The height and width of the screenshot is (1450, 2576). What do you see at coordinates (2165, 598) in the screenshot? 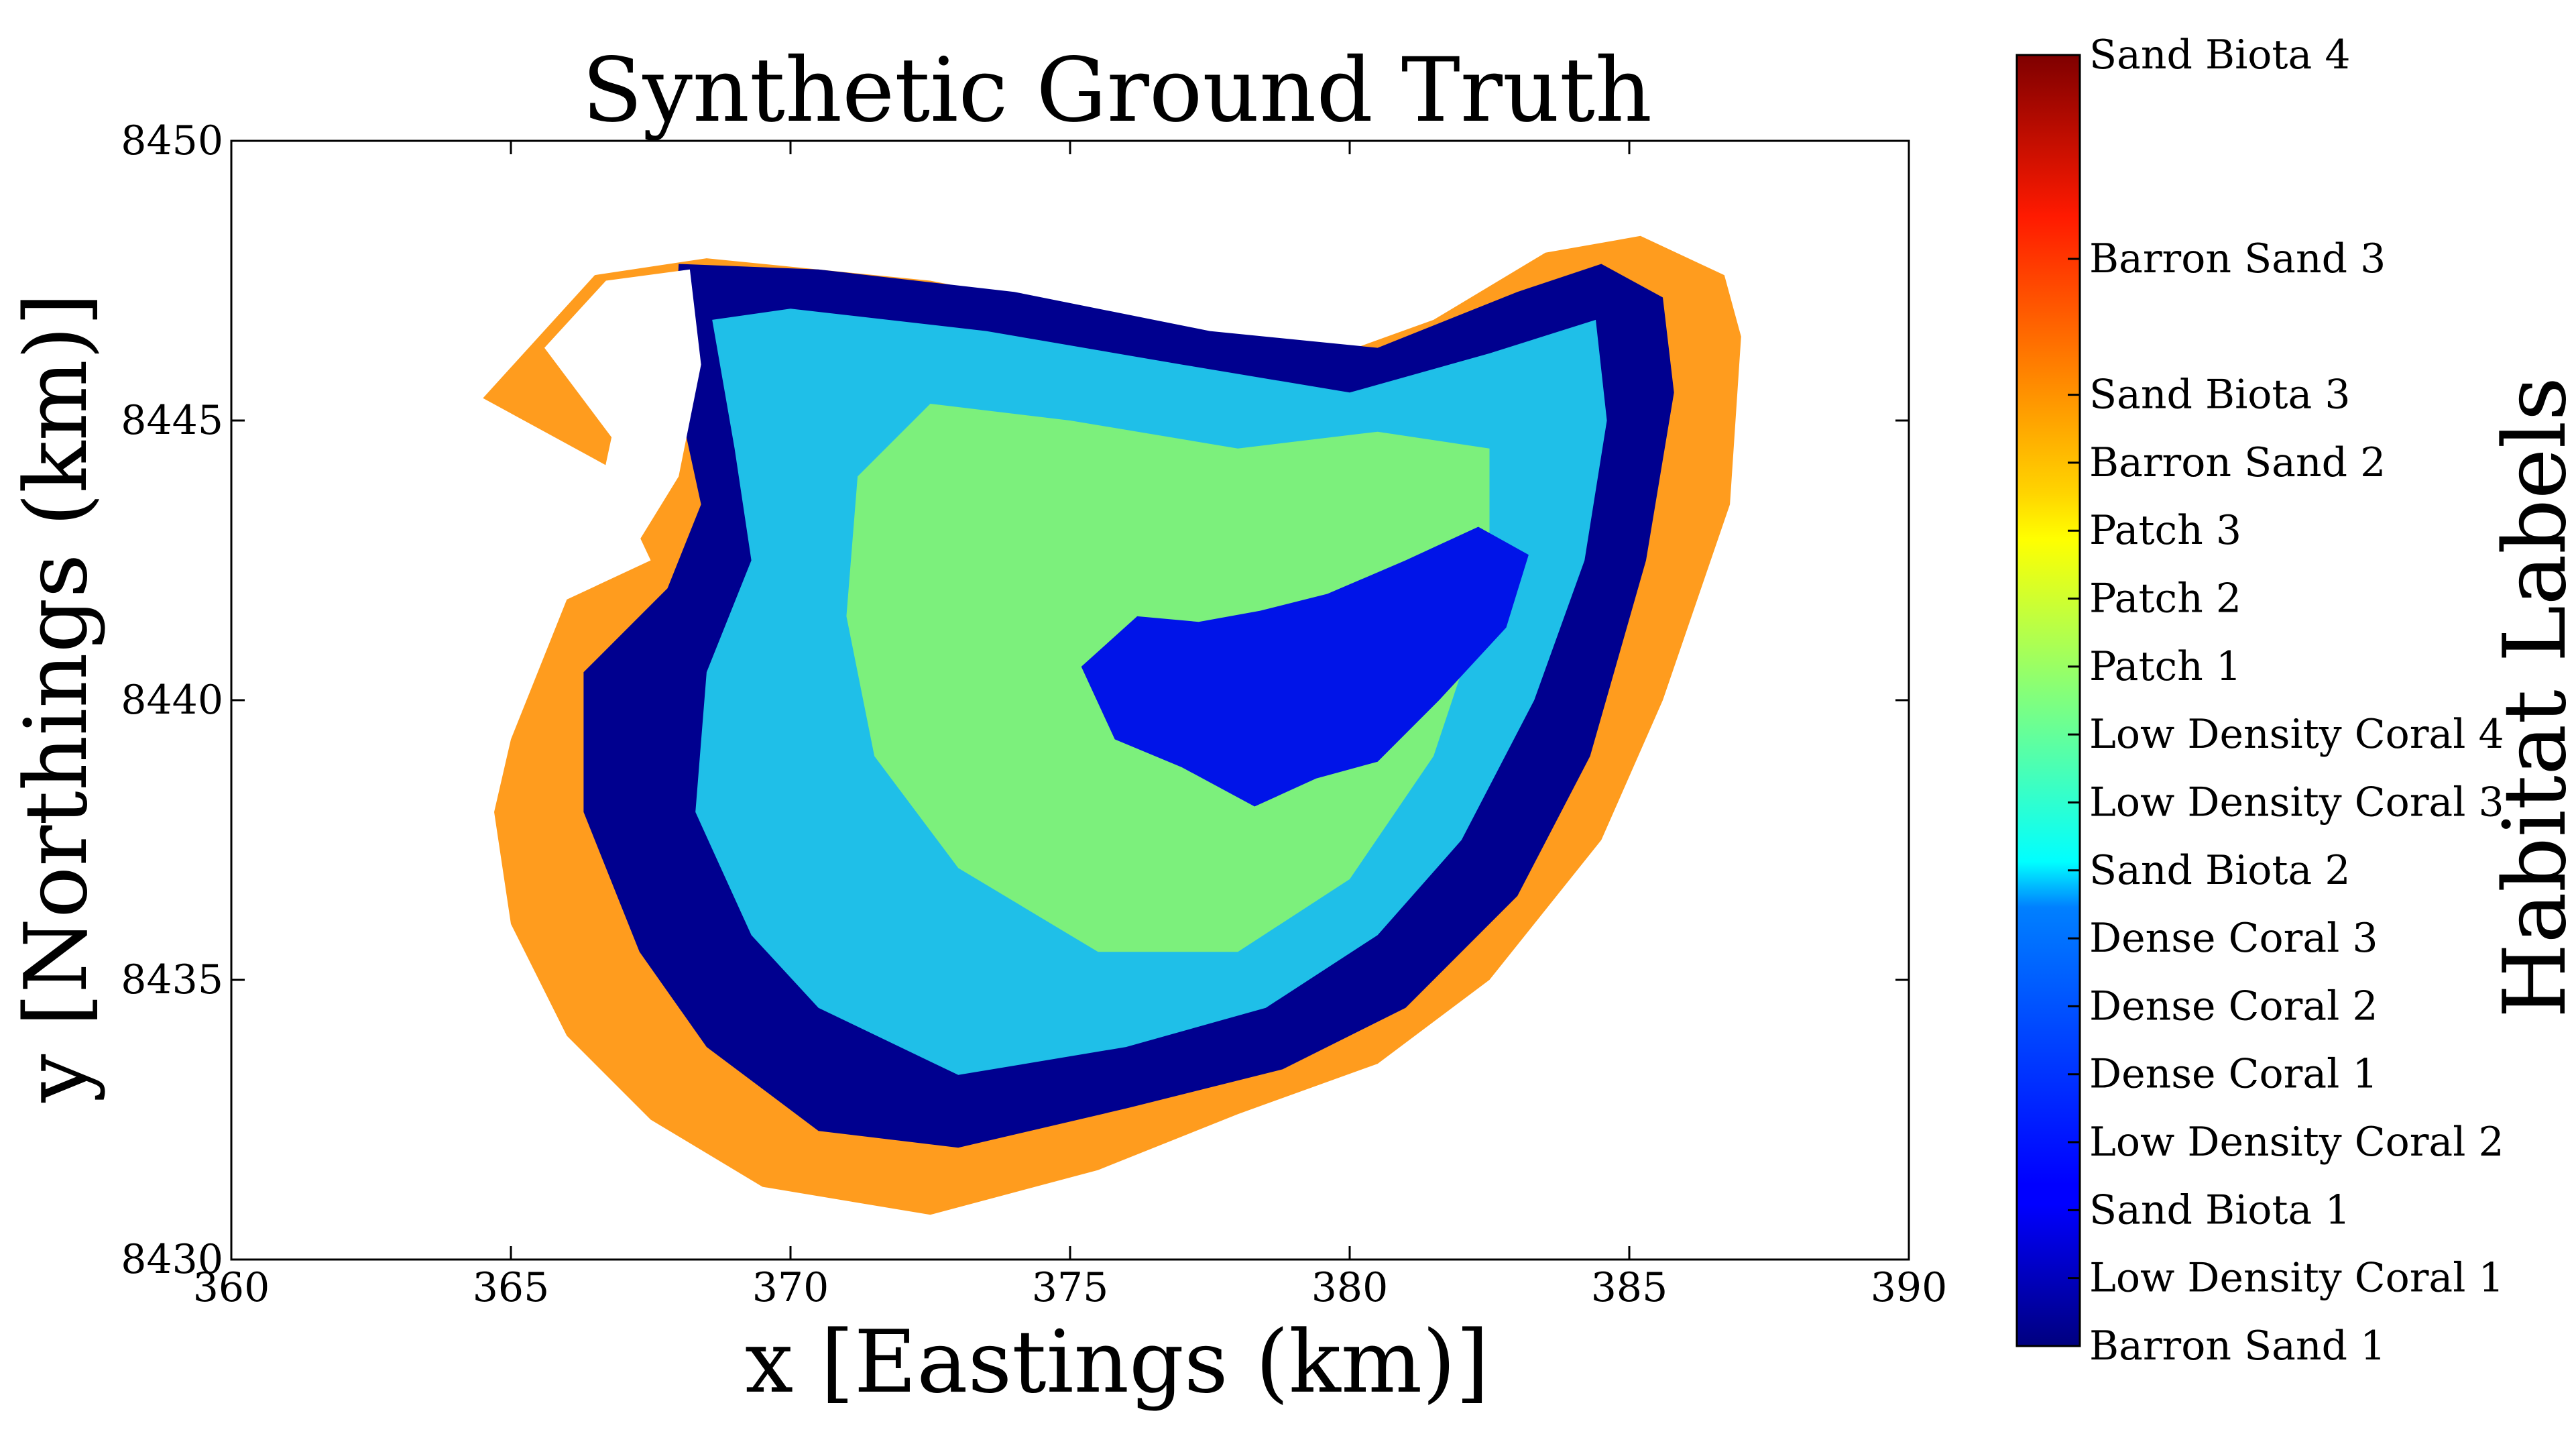
I see `colorbar-tick-label: Patch 2` at bounding box center [2165, 598].